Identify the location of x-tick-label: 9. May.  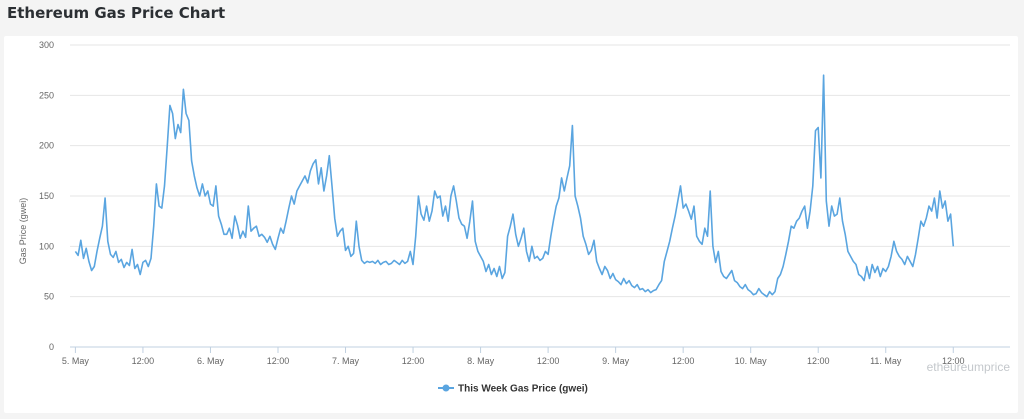
(616, 361).